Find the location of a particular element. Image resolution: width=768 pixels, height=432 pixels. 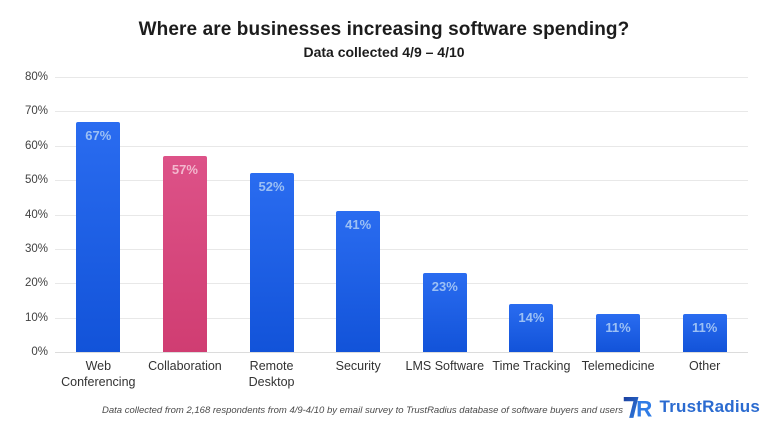

bar-value-label: 41% is located at coordinates (358, 225).